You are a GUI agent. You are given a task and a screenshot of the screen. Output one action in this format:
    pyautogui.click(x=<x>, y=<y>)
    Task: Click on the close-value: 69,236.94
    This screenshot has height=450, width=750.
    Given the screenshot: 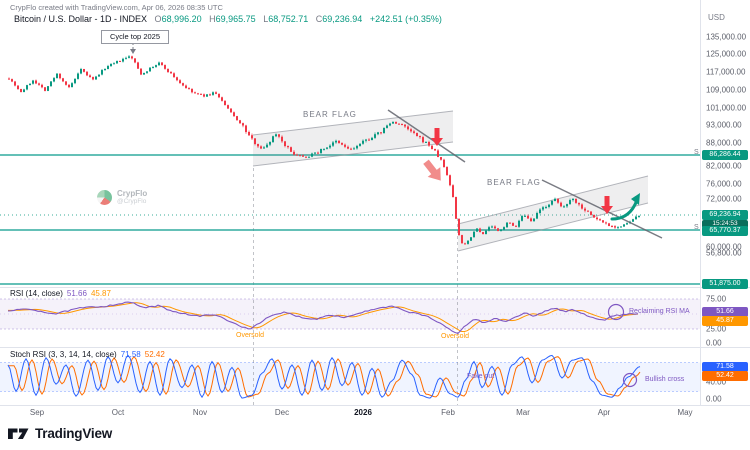 What is the action you would take?
    pyautogui.click(x=342, y=19)
    